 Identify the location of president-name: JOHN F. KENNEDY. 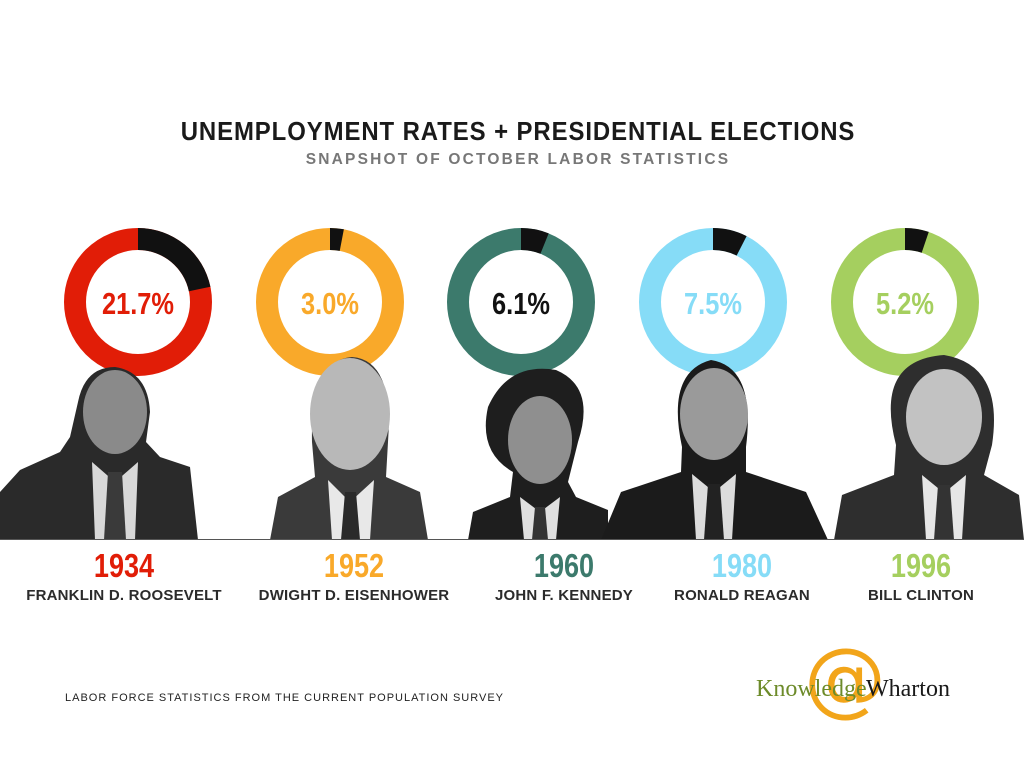
(564, 595).